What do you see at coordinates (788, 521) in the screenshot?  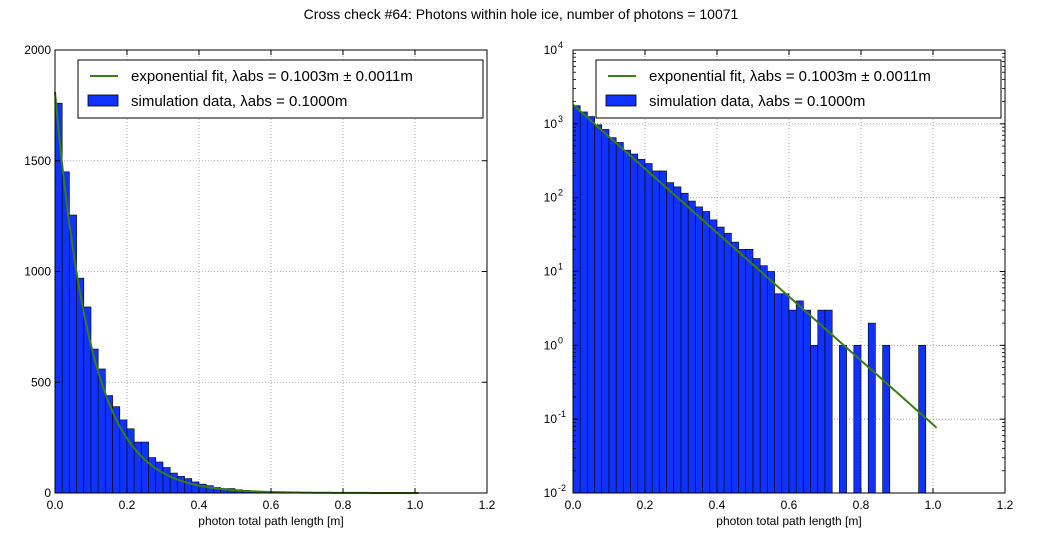 I see `log-x-axis-label: photon total path length [m]` at bounding box center [788, 521].